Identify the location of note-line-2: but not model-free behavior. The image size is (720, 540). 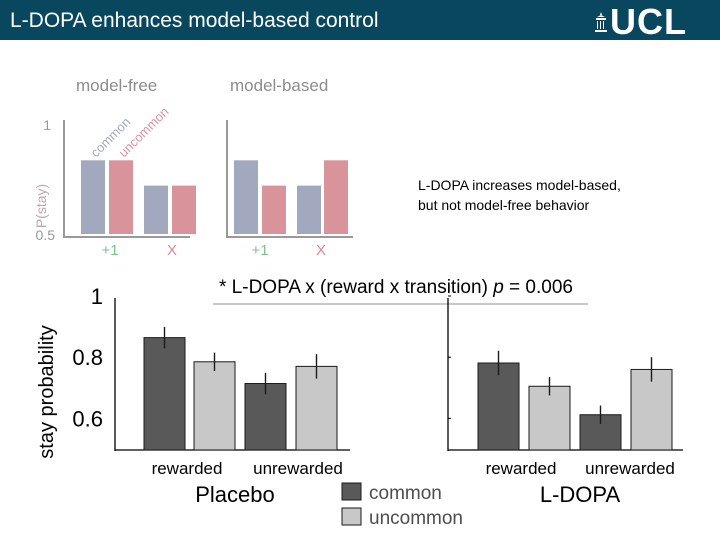
(504, 205).